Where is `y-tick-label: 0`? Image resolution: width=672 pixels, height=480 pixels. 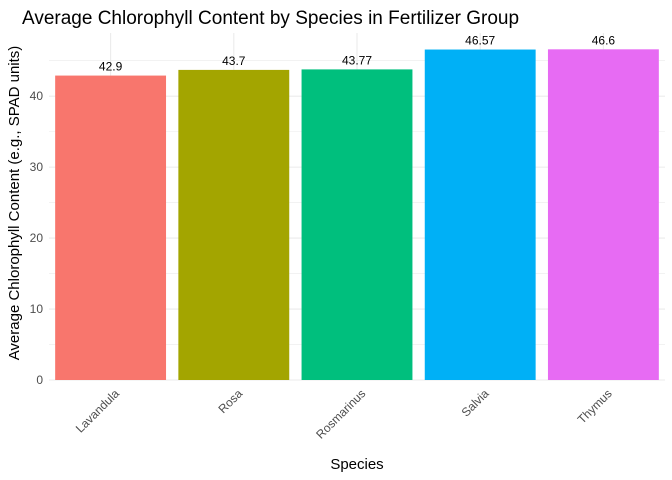
y-tick-label: 0 is located at coordinates (39, 380).